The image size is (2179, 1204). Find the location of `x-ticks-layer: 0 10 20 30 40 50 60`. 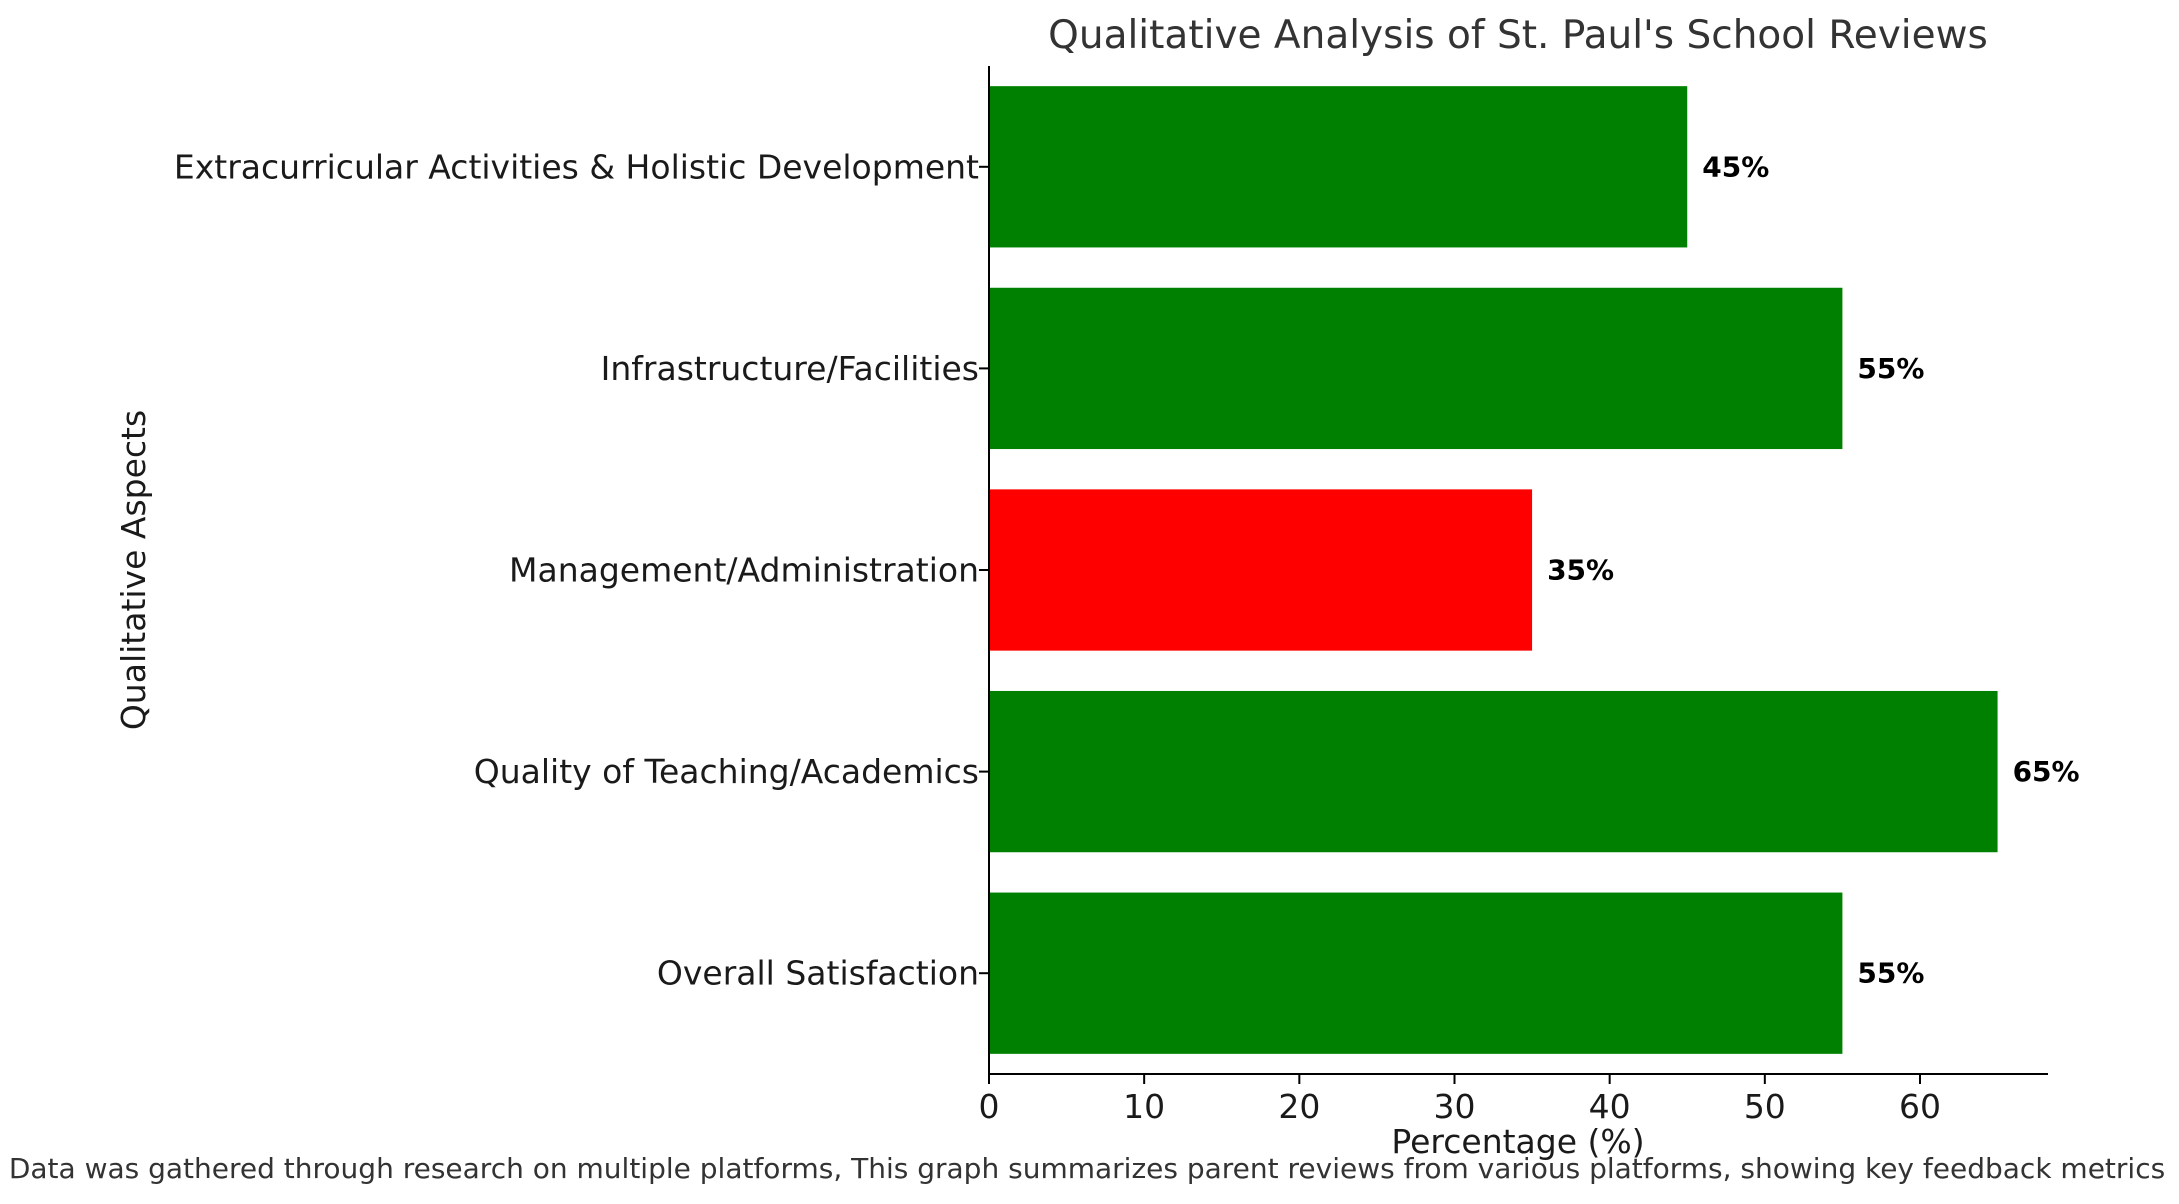

x-ticks-layer: 0 10 20 30 40 50 60 is located at coordinates (1460, 1100).